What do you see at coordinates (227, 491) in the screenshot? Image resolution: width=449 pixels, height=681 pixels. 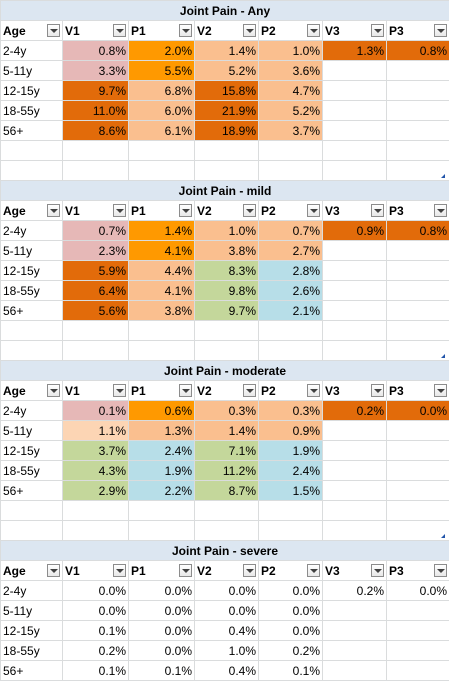 I see `value-cell: 8.7%` at bounding box center [227, 491].